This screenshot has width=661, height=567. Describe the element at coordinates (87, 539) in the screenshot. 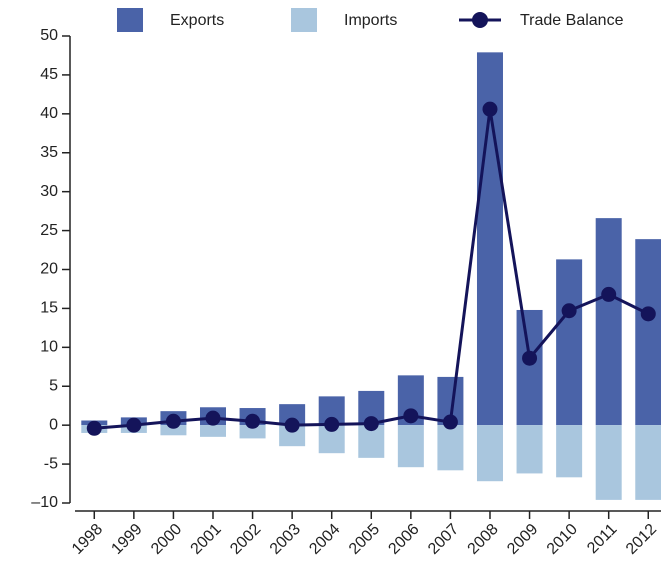

I see `x-tick-label: 1998` at that location.